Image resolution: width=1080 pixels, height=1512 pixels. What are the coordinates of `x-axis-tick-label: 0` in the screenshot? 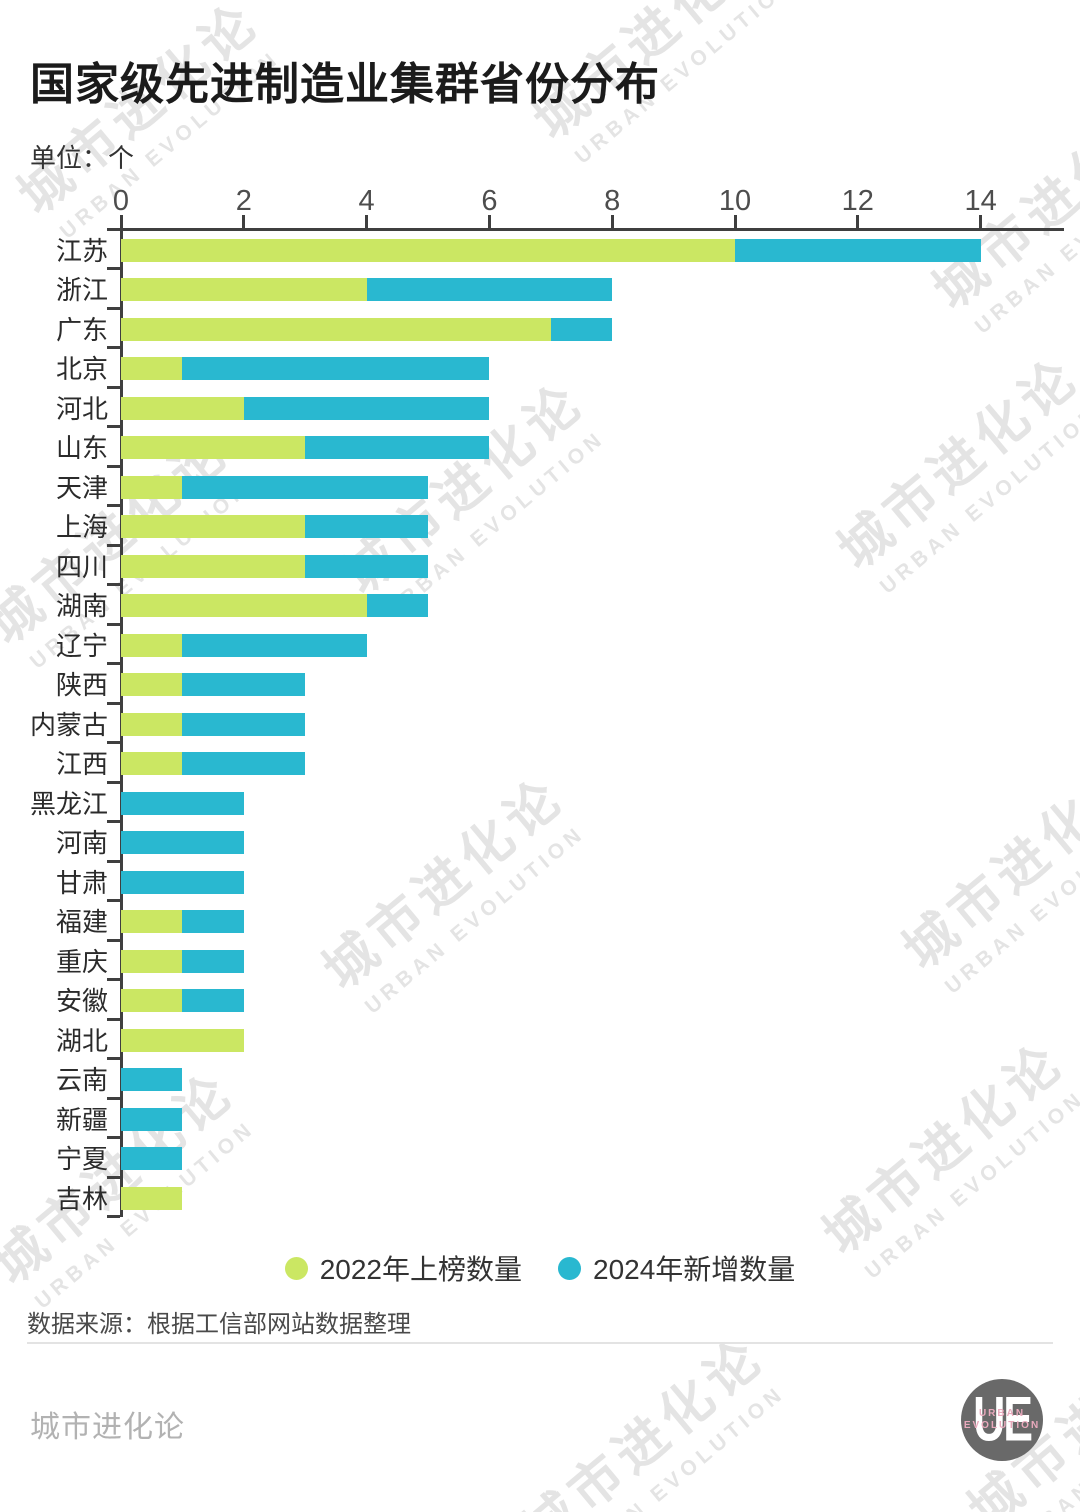 It's located at (121, 201).